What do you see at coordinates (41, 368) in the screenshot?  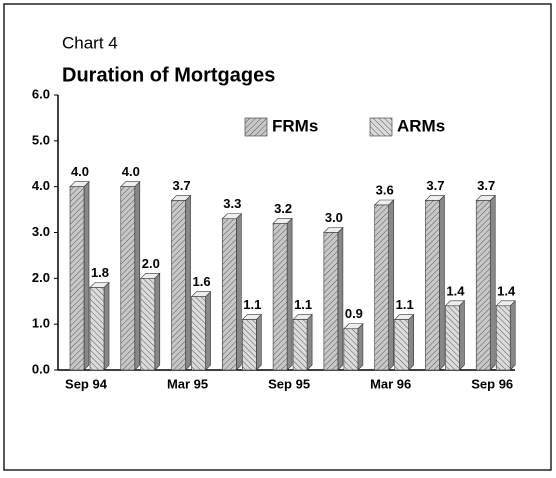 I see `y-tick-label: 0.0` at bounding box center [41, 368].